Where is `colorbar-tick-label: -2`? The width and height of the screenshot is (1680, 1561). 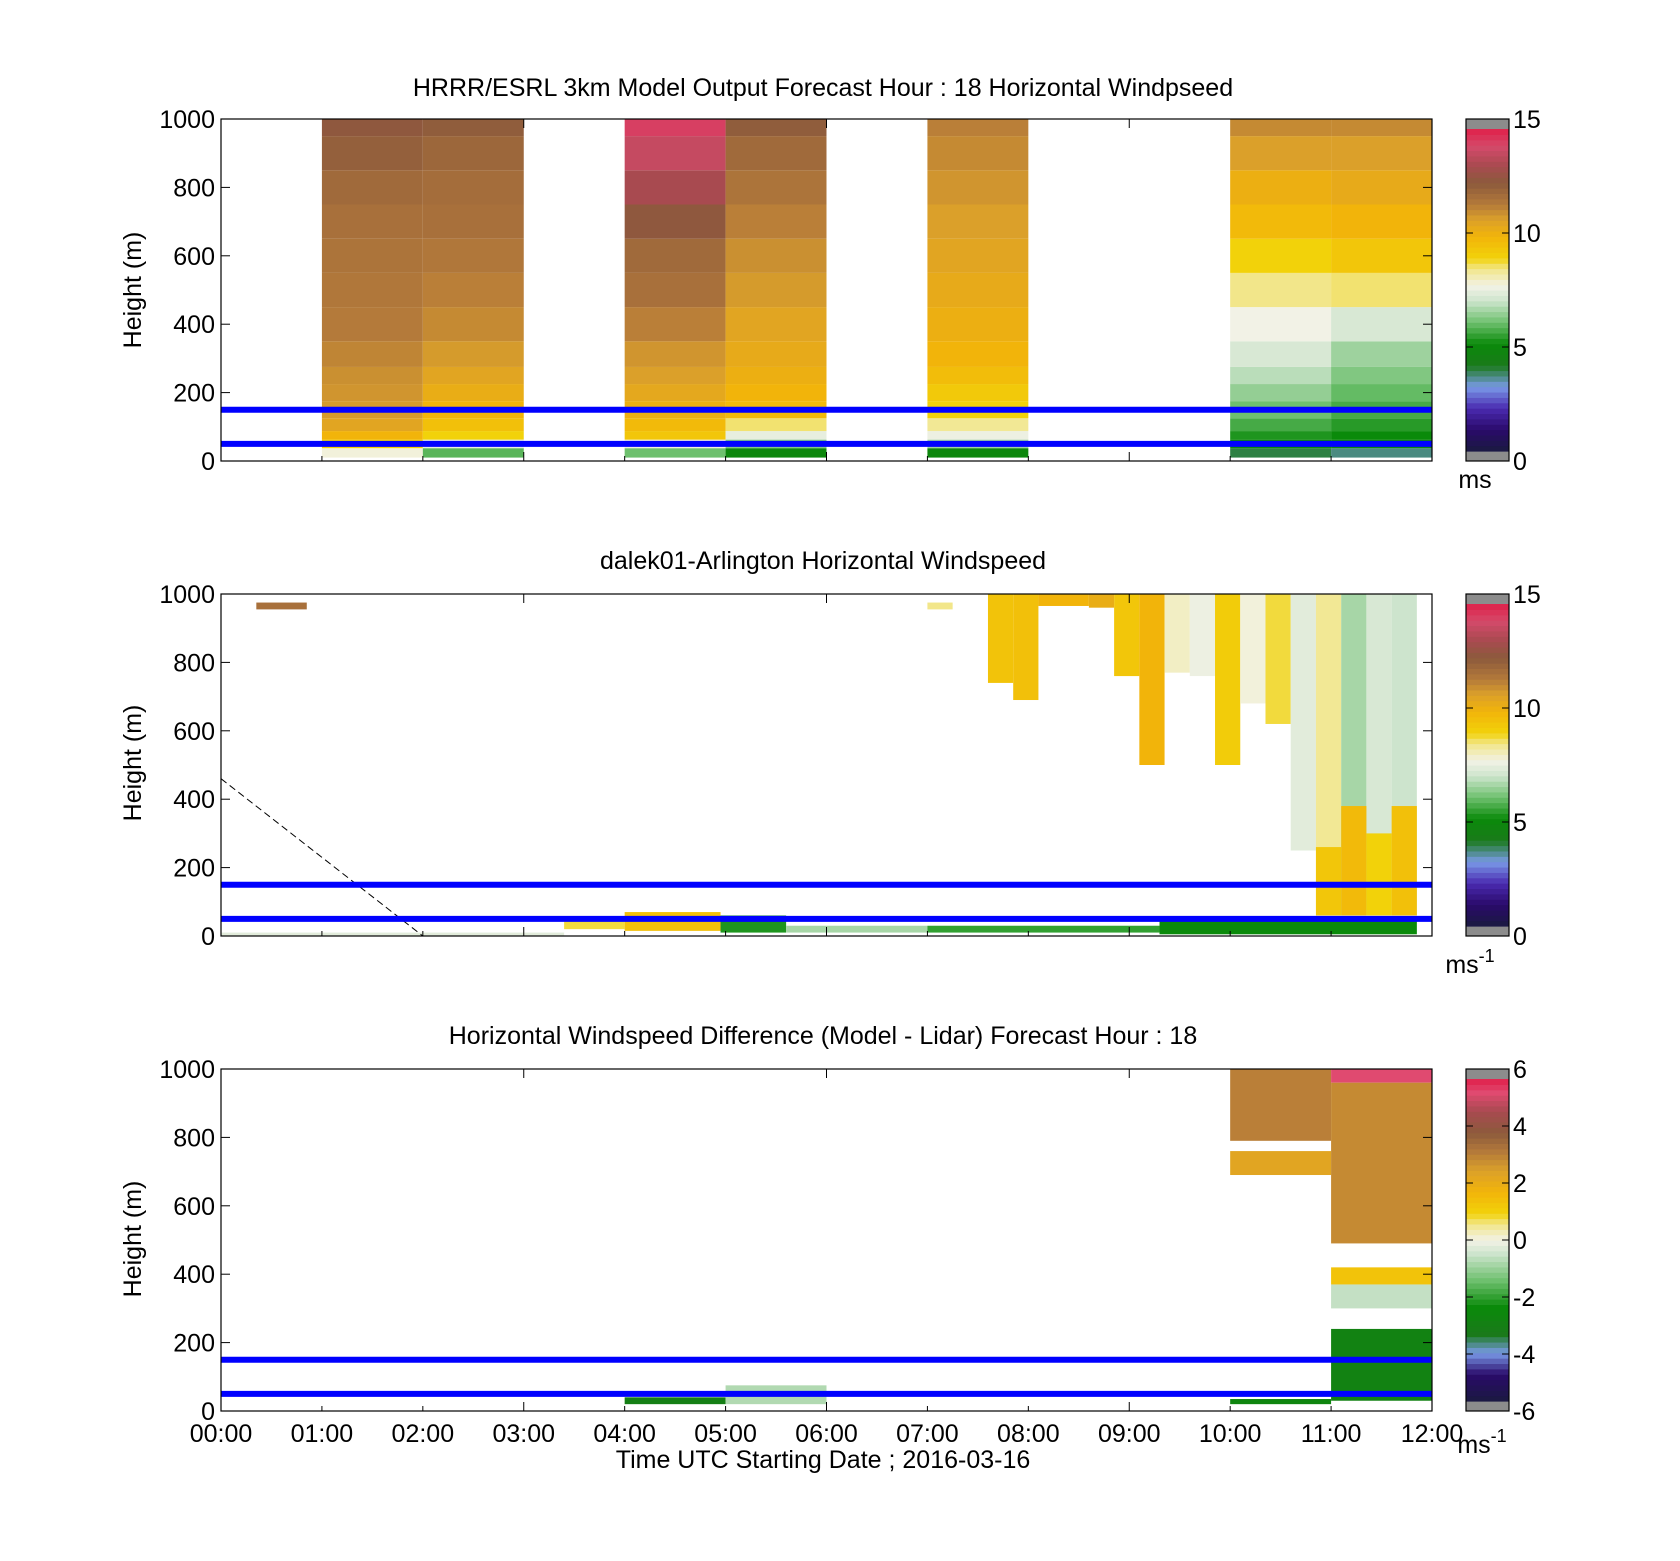 colorbar-tick-label: -2 is located at coordinates (1524, 1298).